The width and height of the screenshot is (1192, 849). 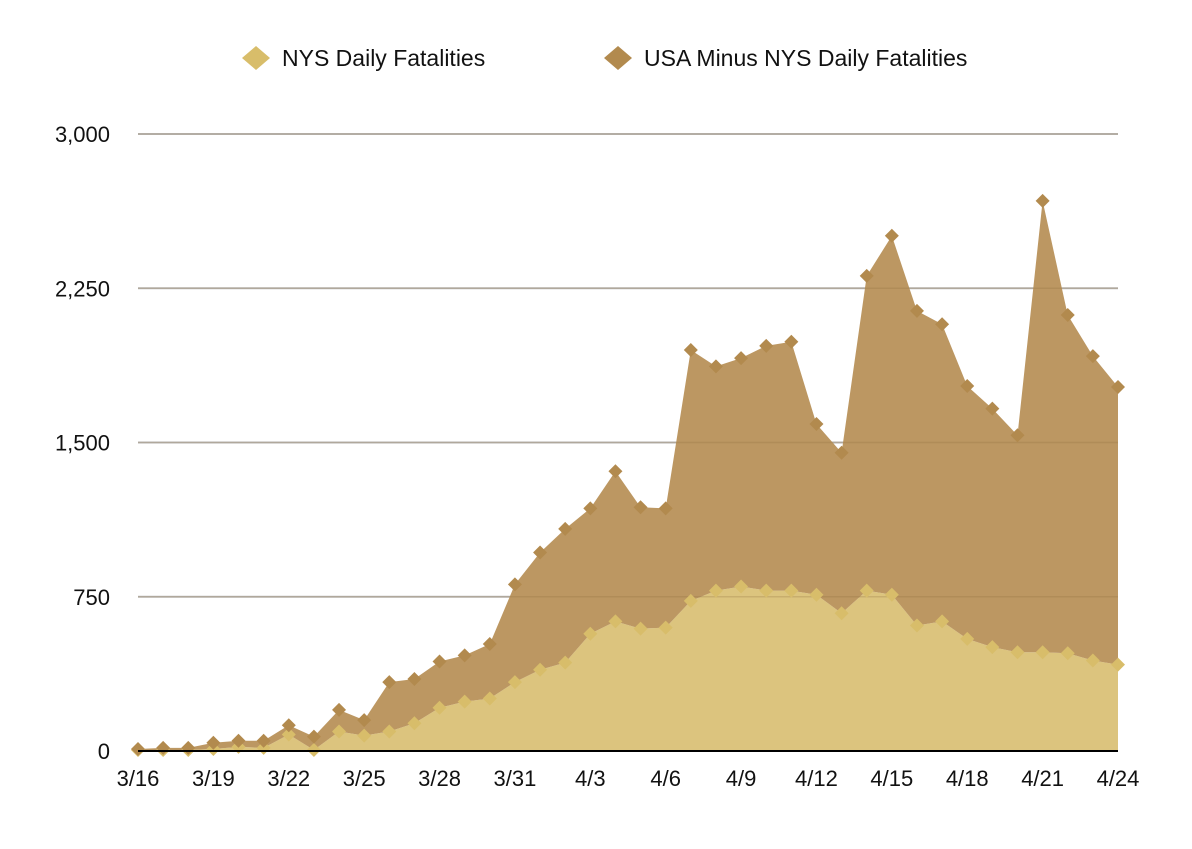 I want to click on x-tick-label: 3/31, so click(x=515, y=778).